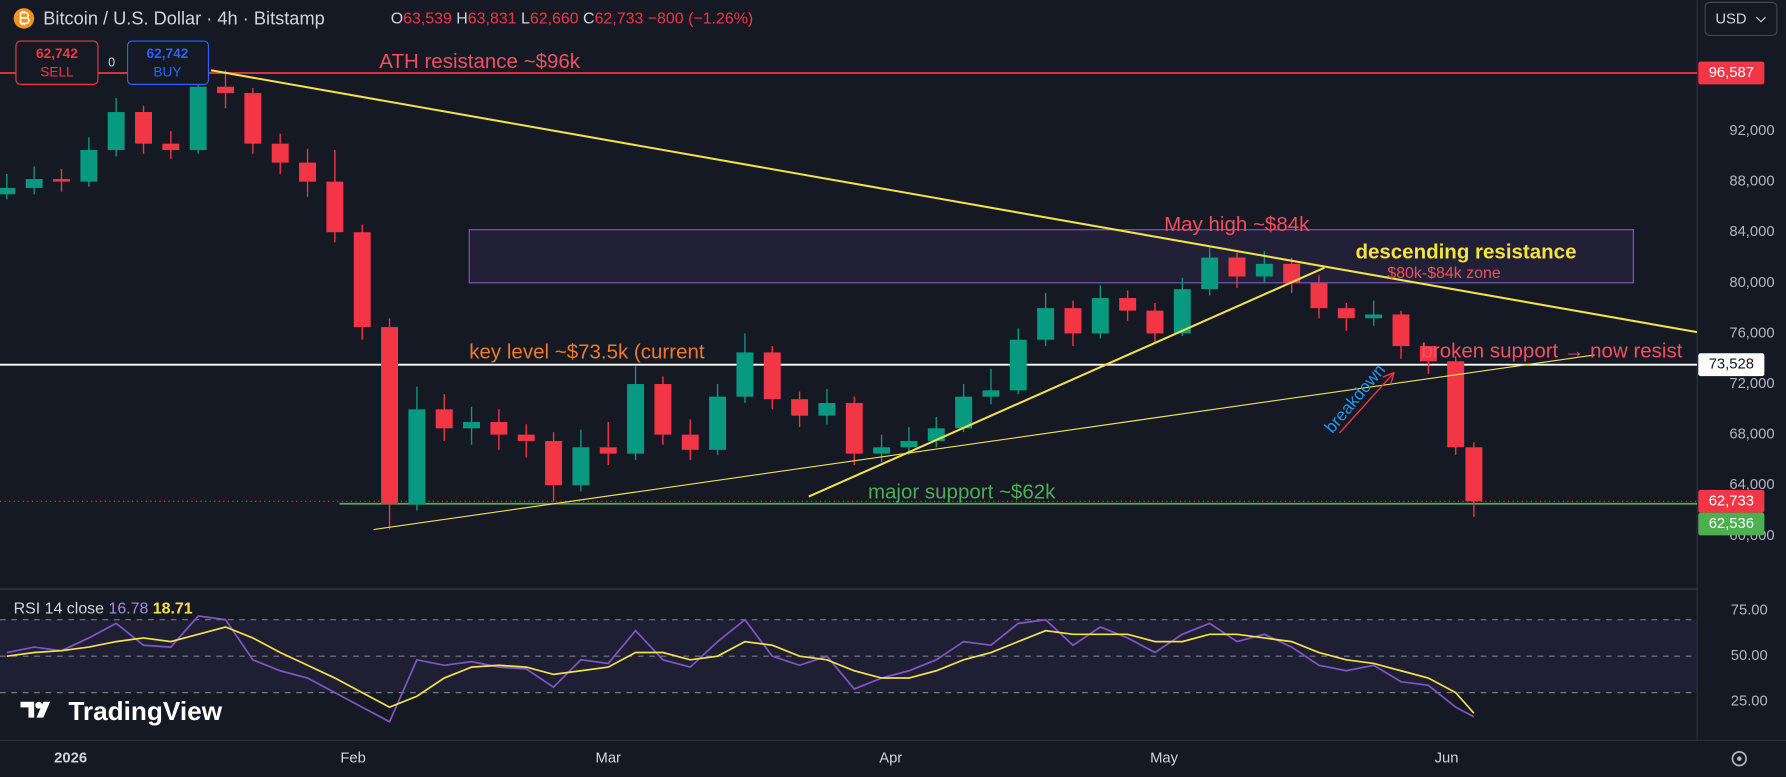 The height and width of the screenshot is (777, 1786). I want to click on ohlc-value: 62,660, so click(554, 18).